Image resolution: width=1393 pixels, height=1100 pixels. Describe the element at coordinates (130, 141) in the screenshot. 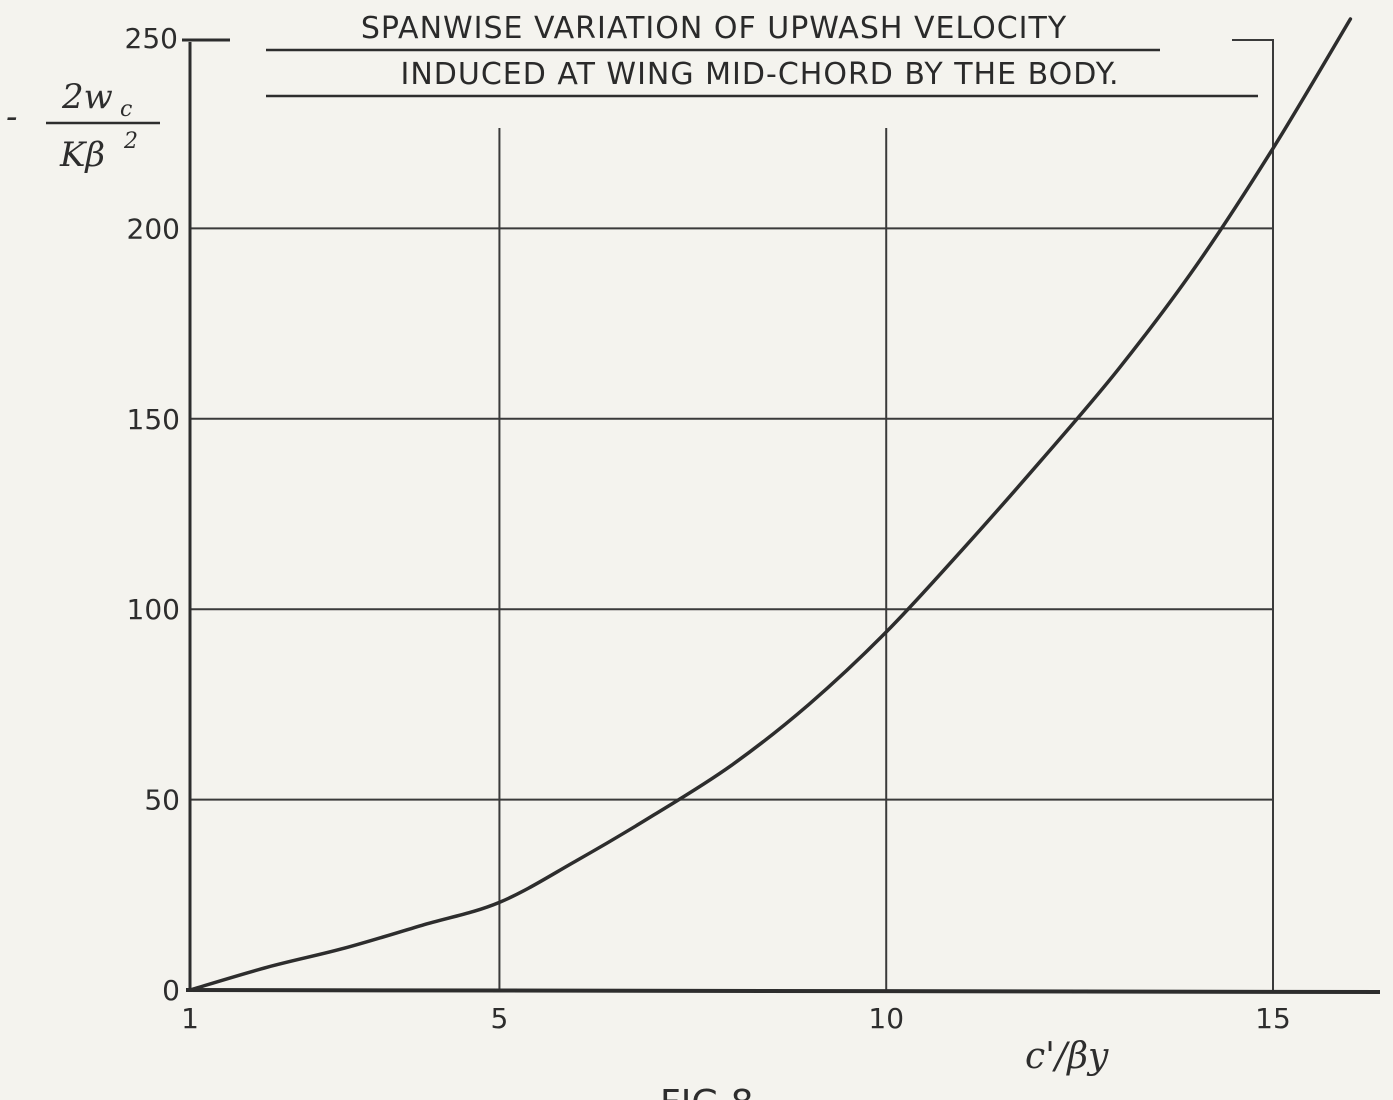

I see `y-label-power: 2` at that location.